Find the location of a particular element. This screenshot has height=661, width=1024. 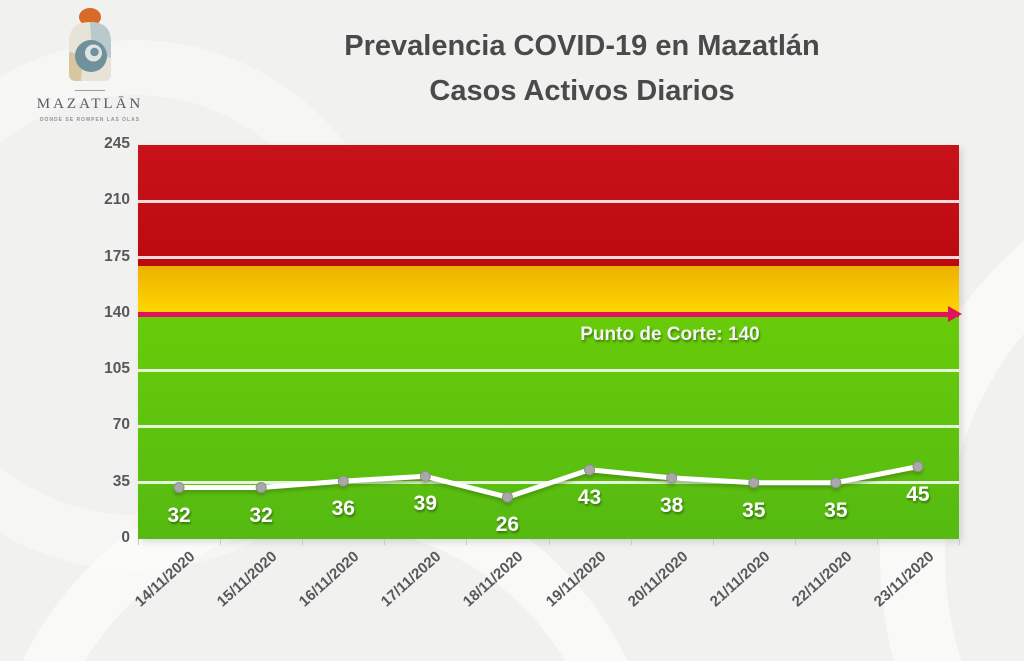

mazatlan-logo: MAZATLĀN DONDE SE ROMPEN LAS OLAS is located at coordinates (90, 64).